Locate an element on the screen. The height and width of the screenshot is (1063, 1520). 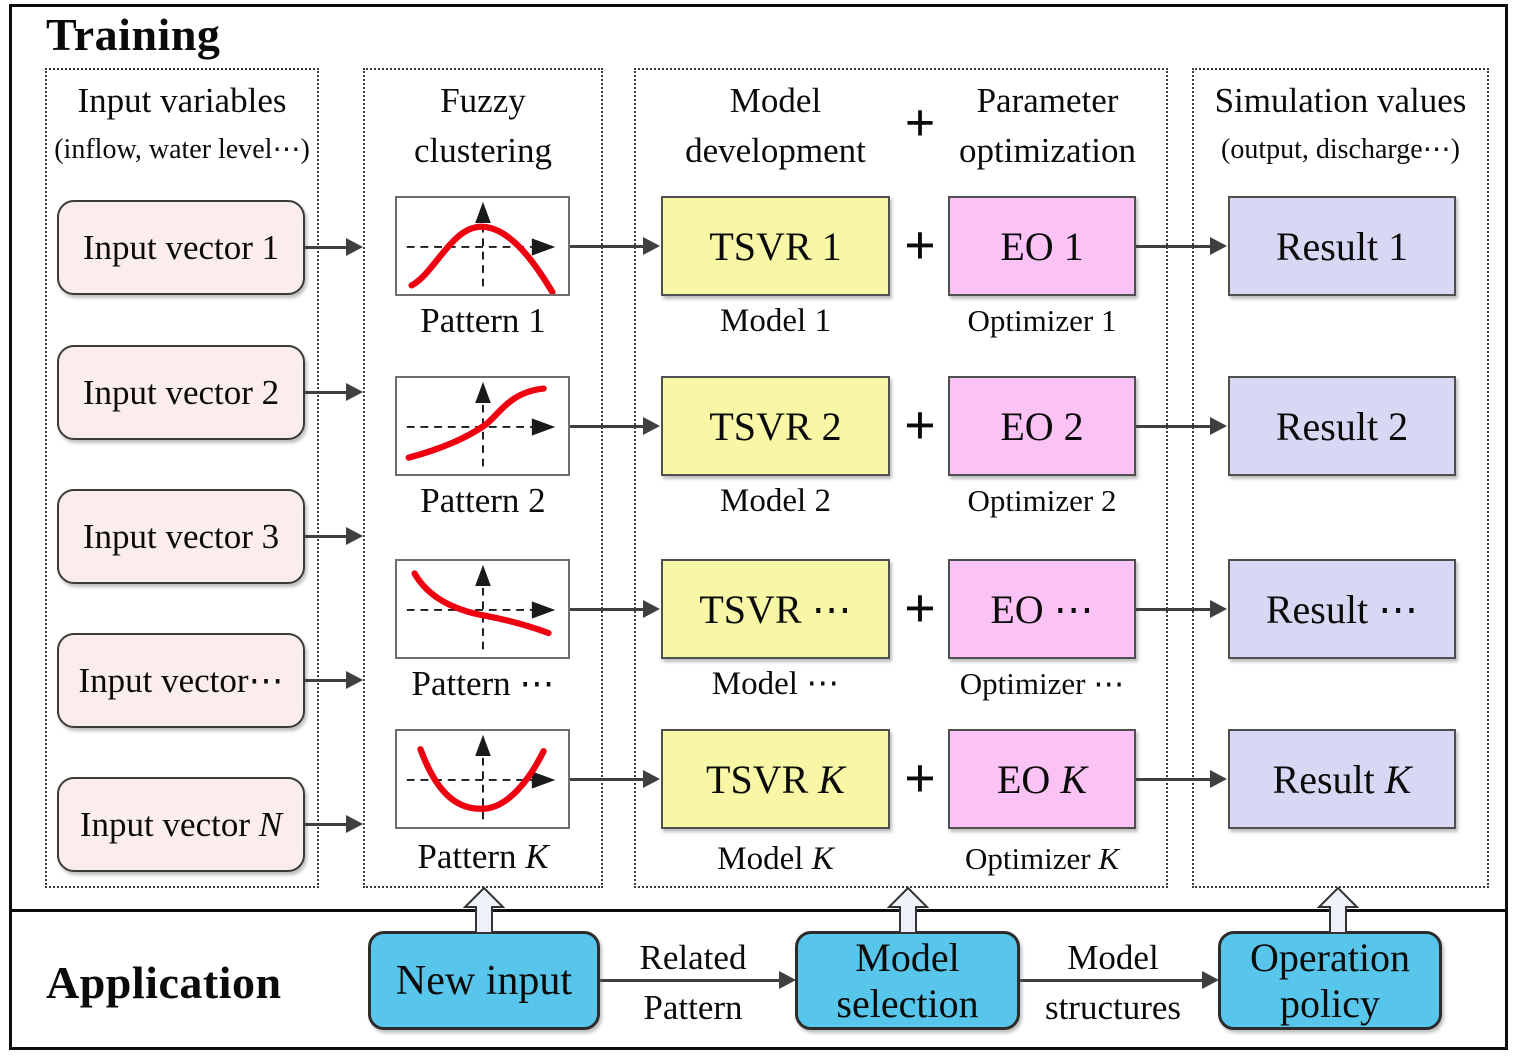
model-selection-box: Model selection is located at coordinates (907, 980).